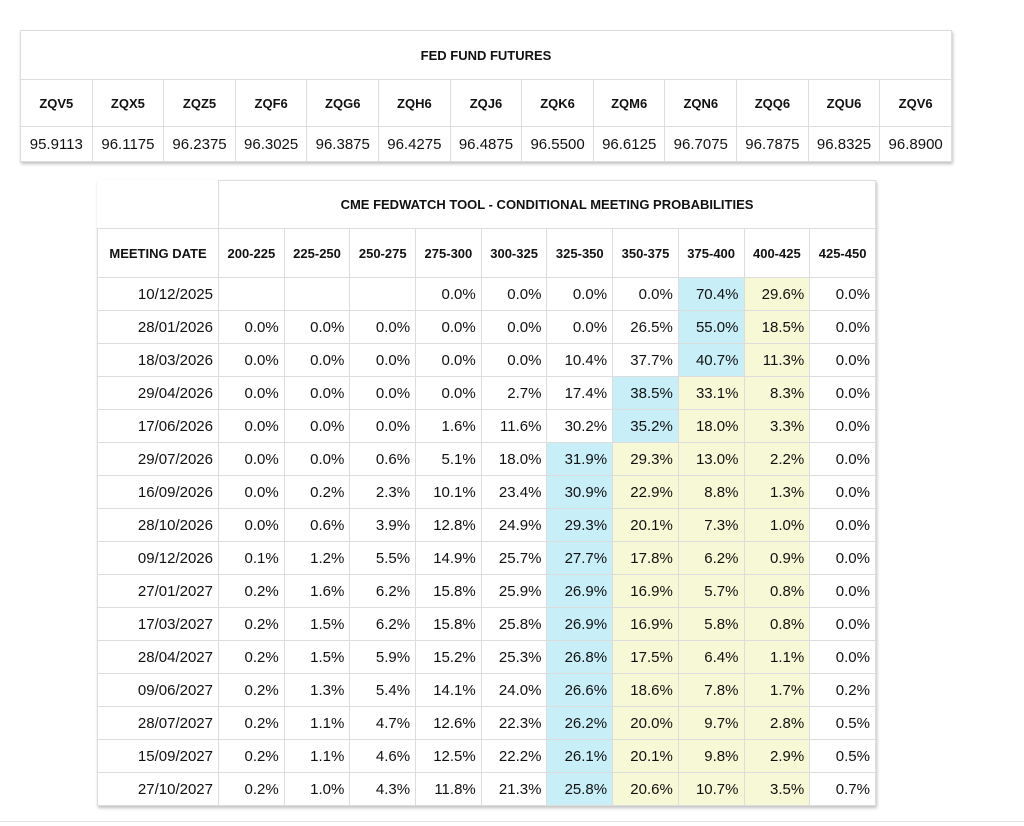 The height and width of the screenshot is (826, 1024). Describe the element at coordinates (158, 294) in the screenshot. I see `meeting-date: 10/12/2025` at that location.